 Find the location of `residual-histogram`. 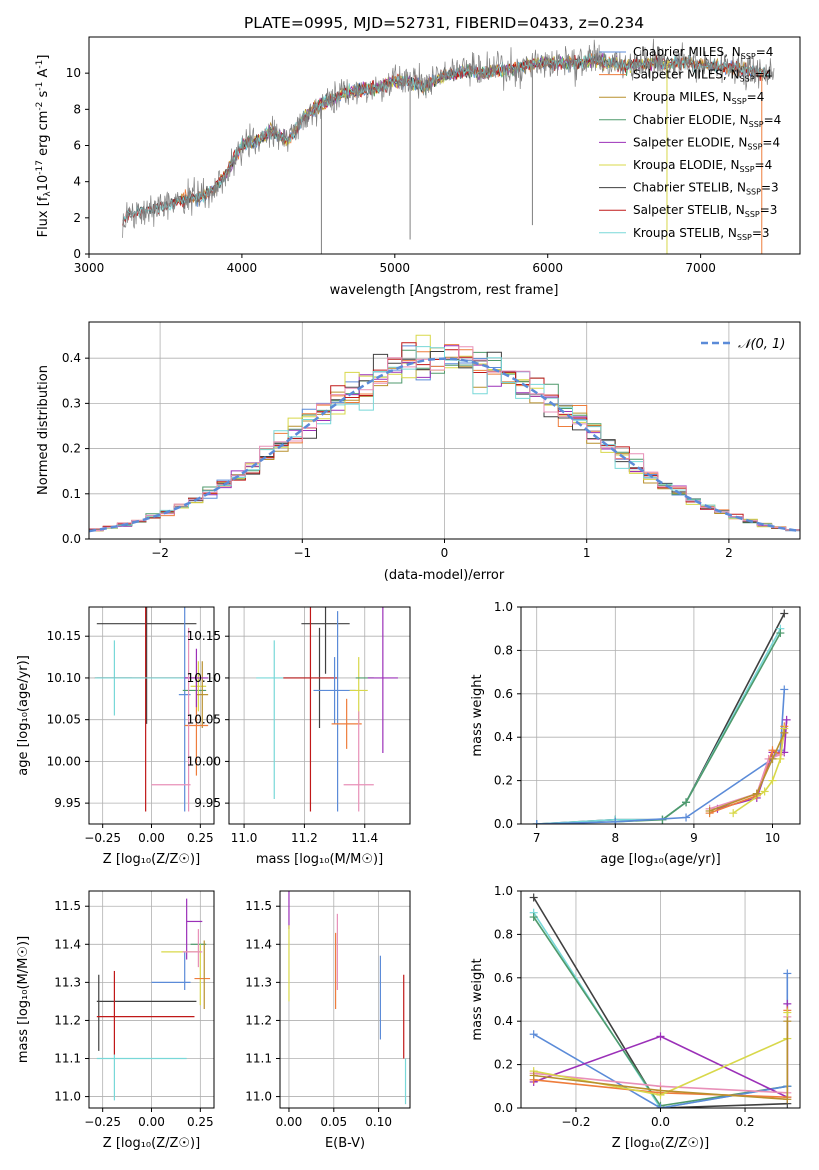

residual-histogram is located at coordinates (444, 438).